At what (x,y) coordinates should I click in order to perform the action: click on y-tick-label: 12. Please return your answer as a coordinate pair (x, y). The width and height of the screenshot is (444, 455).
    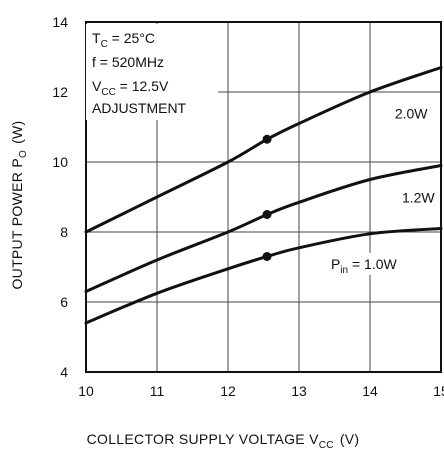
    Looking at the image, I should click on (60, 92).